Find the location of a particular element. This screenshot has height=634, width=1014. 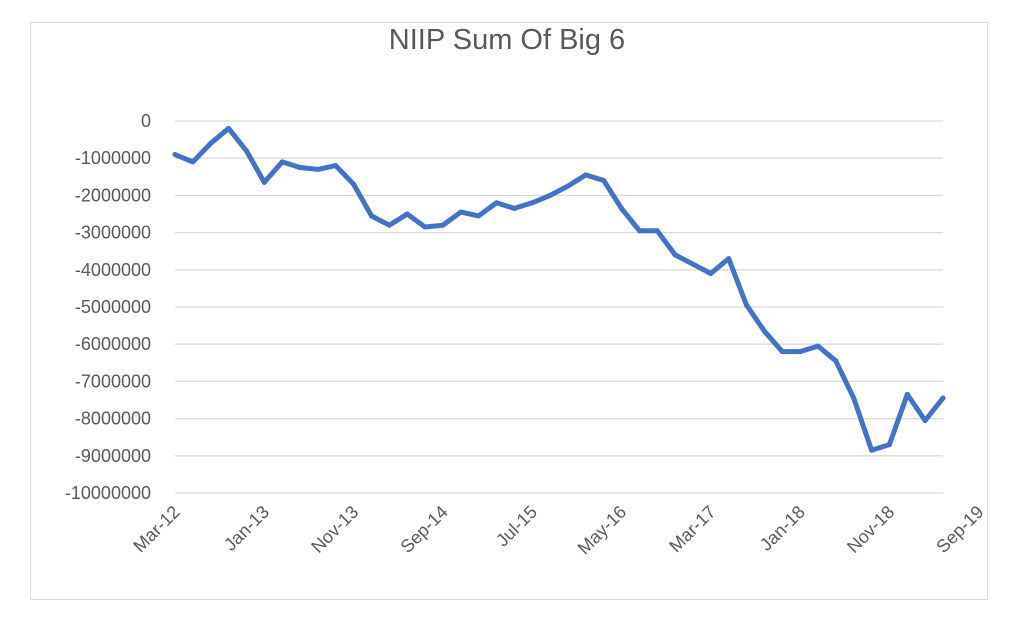

x-tick-label: Mar-12 is located at coordinates (156, 529).